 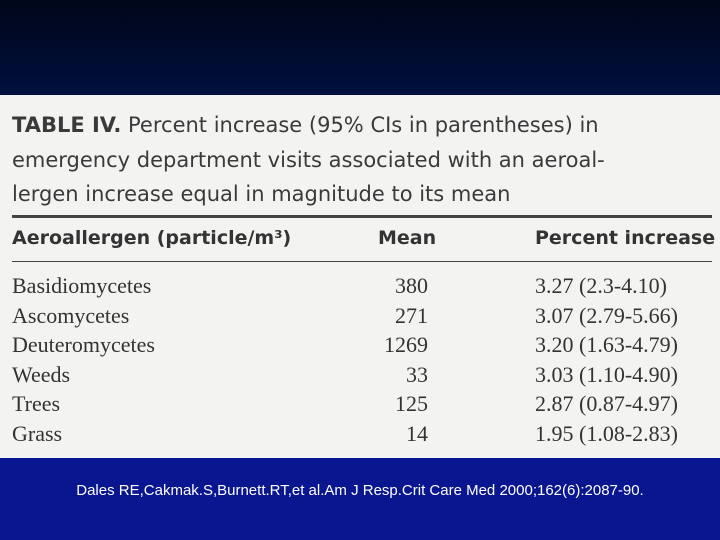 I want to click on table-label: TABLE IV., so click(x=67, y=125).